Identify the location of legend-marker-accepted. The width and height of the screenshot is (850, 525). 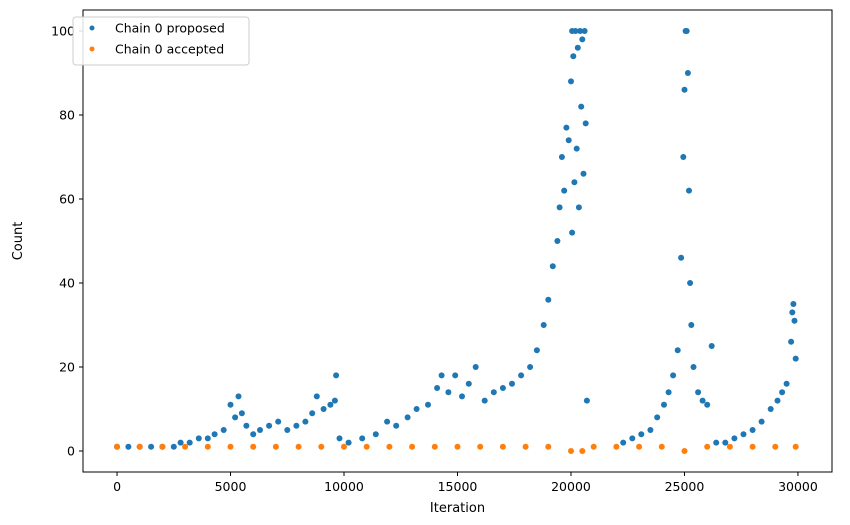
(92, 49).